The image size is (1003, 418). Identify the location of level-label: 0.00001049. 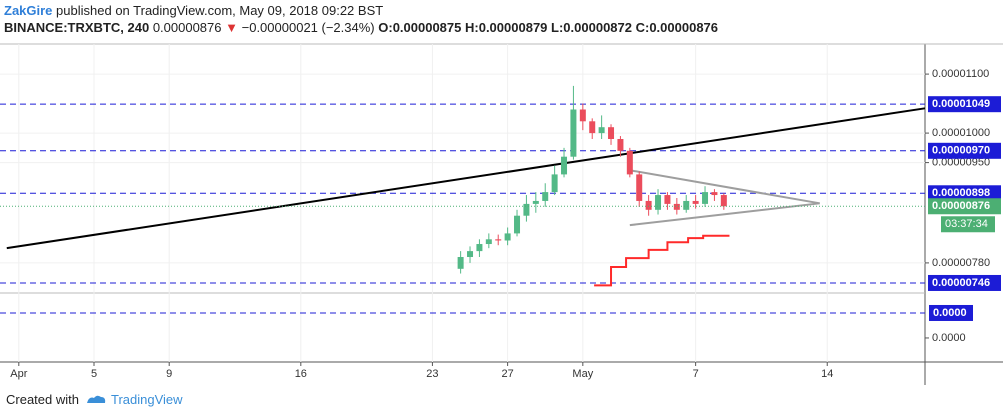
(961, 104).